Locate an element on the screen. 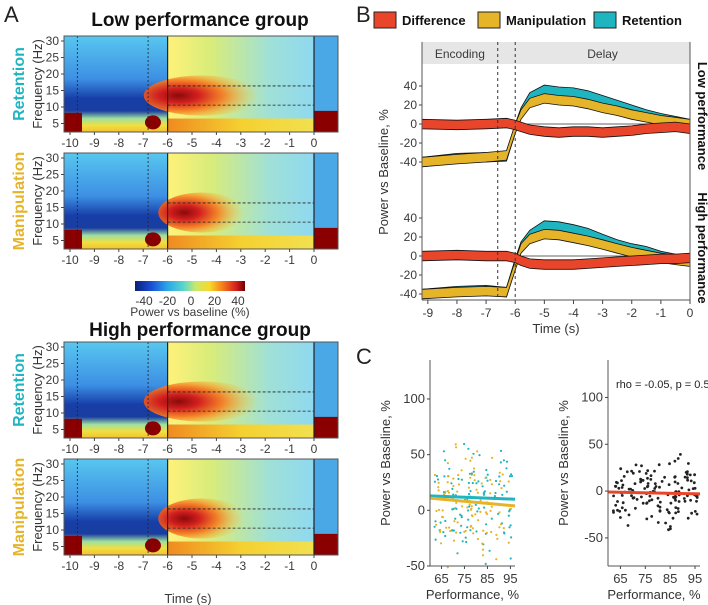  heatmap-encoding-patch is located at coordinates (152, 545).